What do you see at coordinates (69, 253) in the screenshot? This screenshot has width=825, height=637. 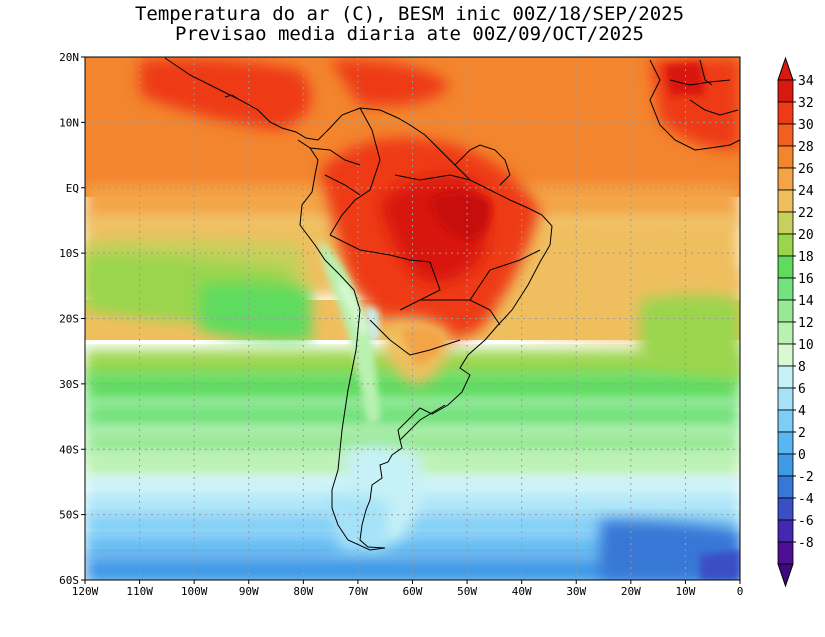 I see `lat-label: 10S` at bounding box center [69, 253].